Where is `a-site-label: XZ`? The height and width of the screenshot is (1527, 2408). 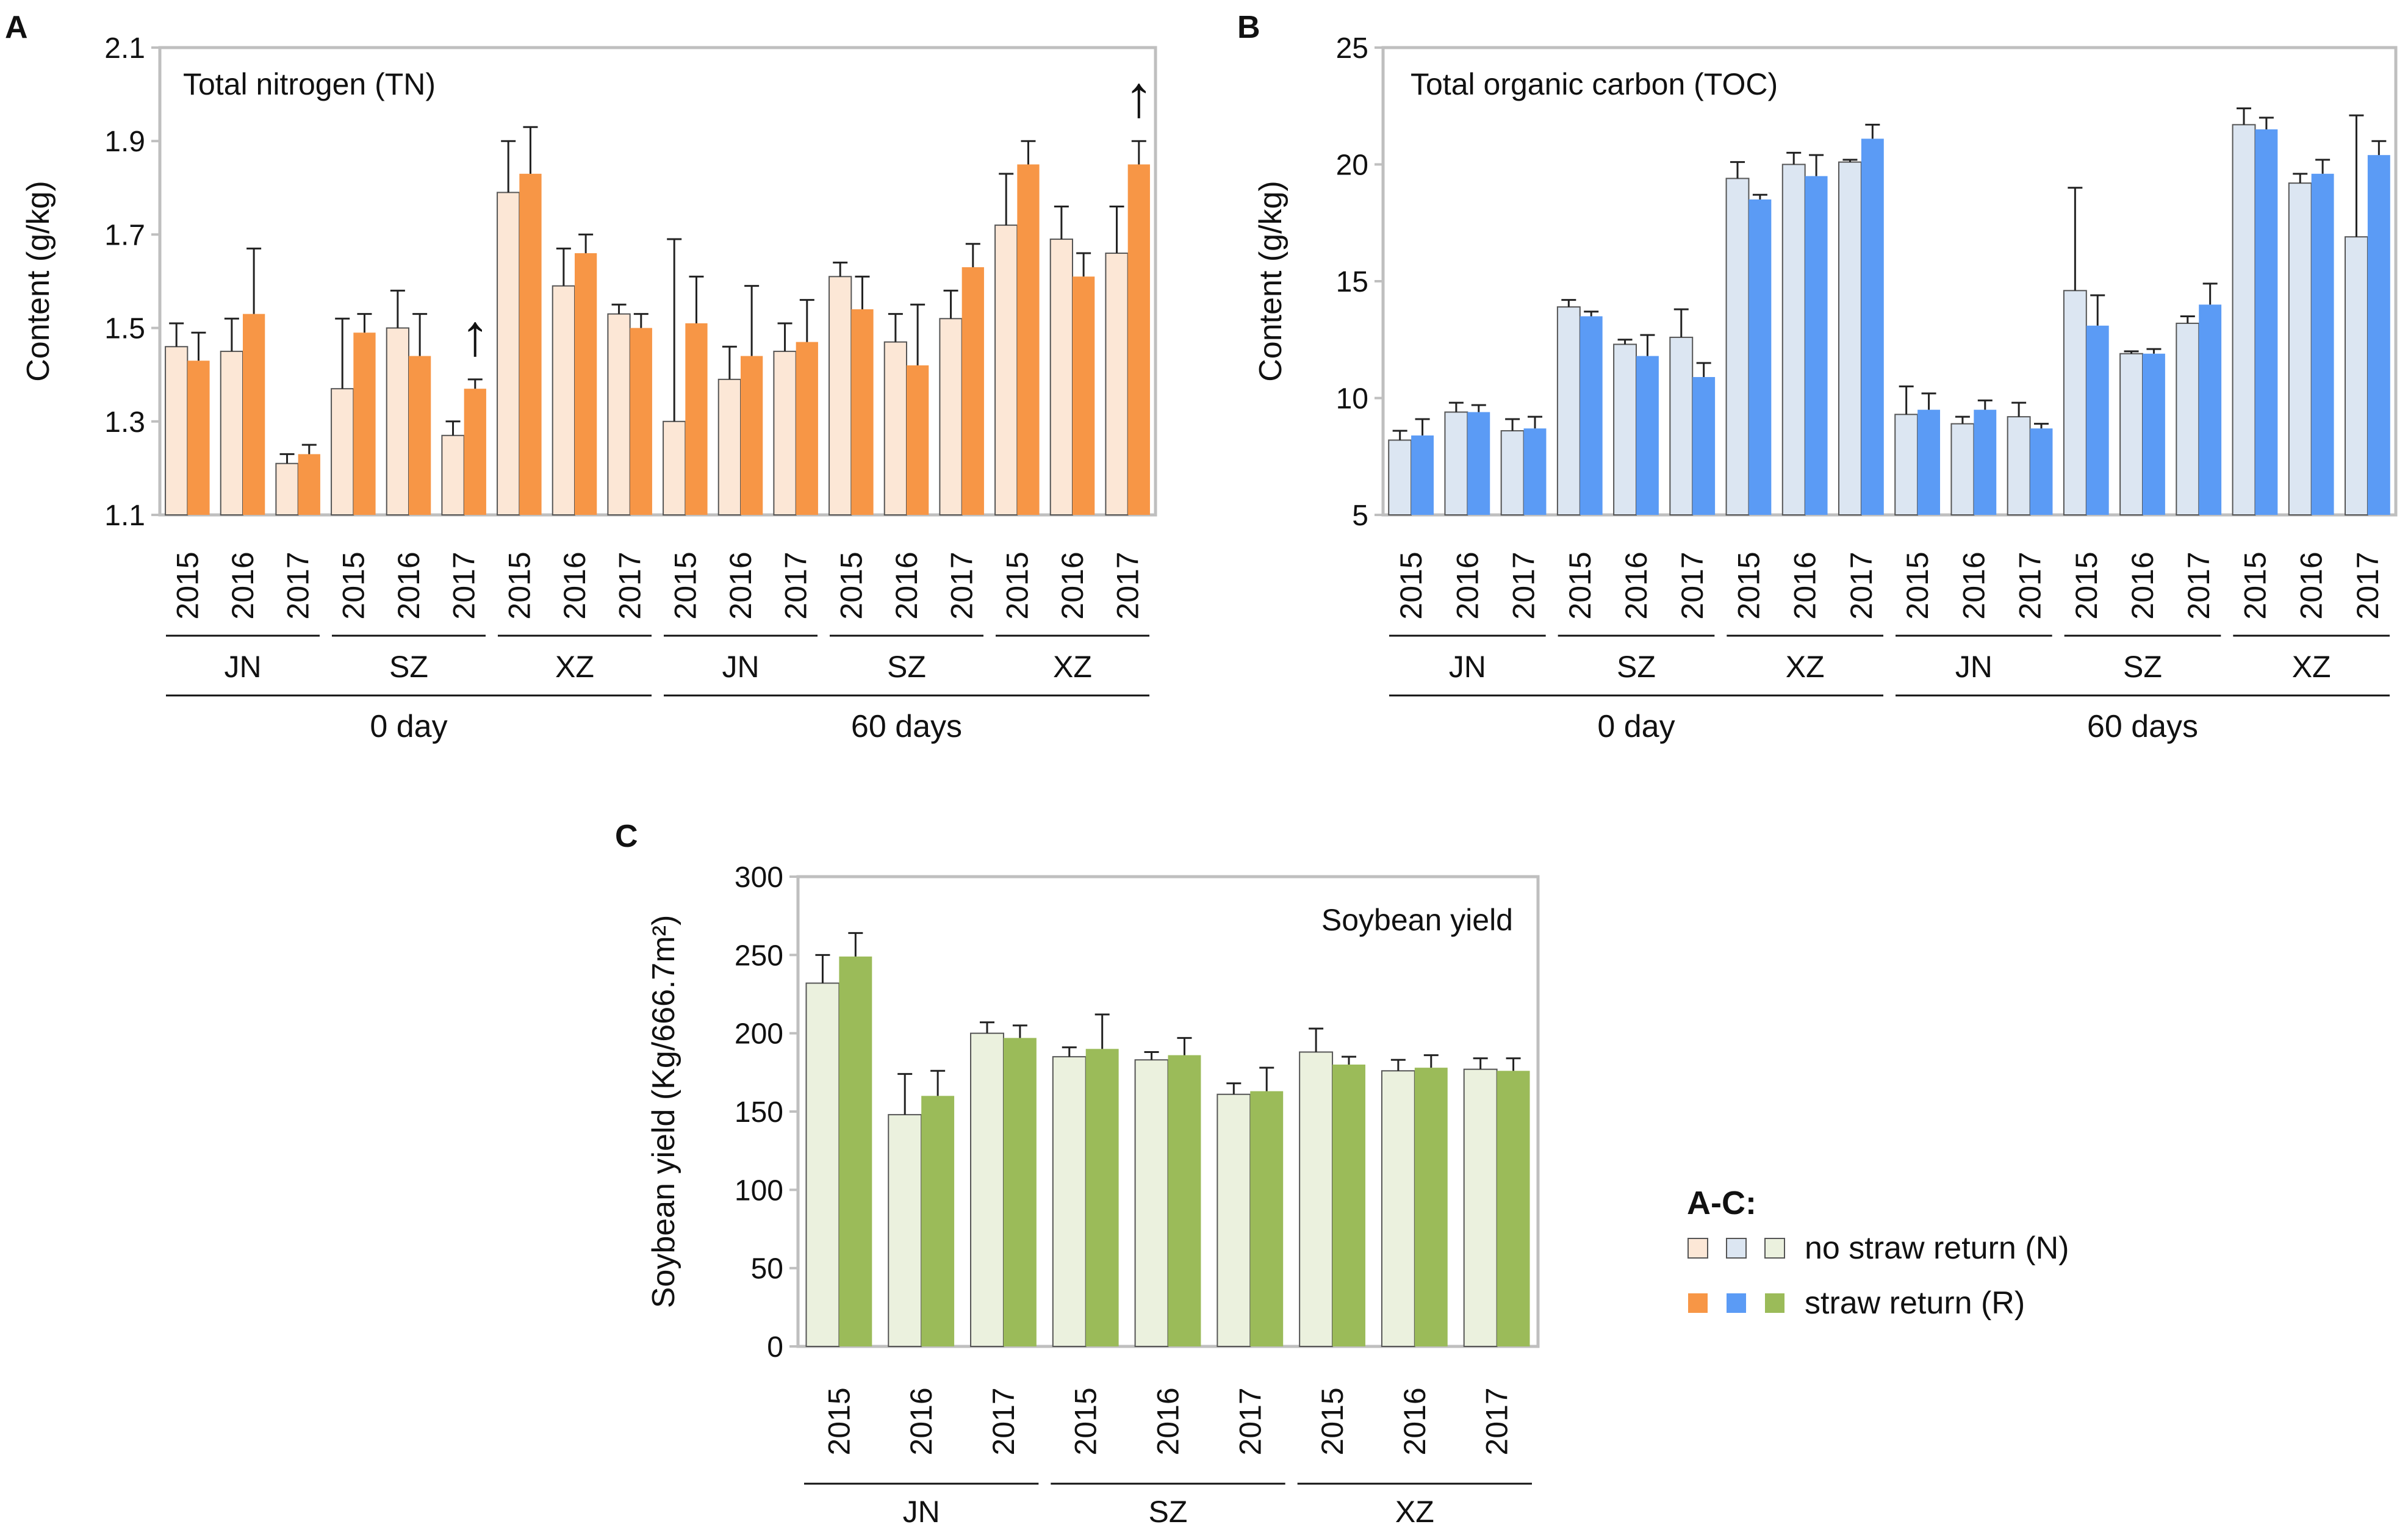
a-site-label: XZ is located at coordinates (1072, 667).